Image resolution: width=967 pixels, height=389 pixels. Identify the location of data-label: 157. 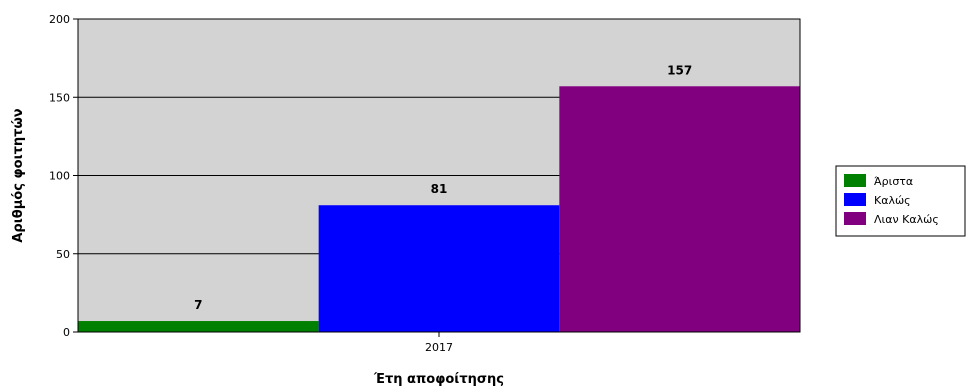
(679, 70).